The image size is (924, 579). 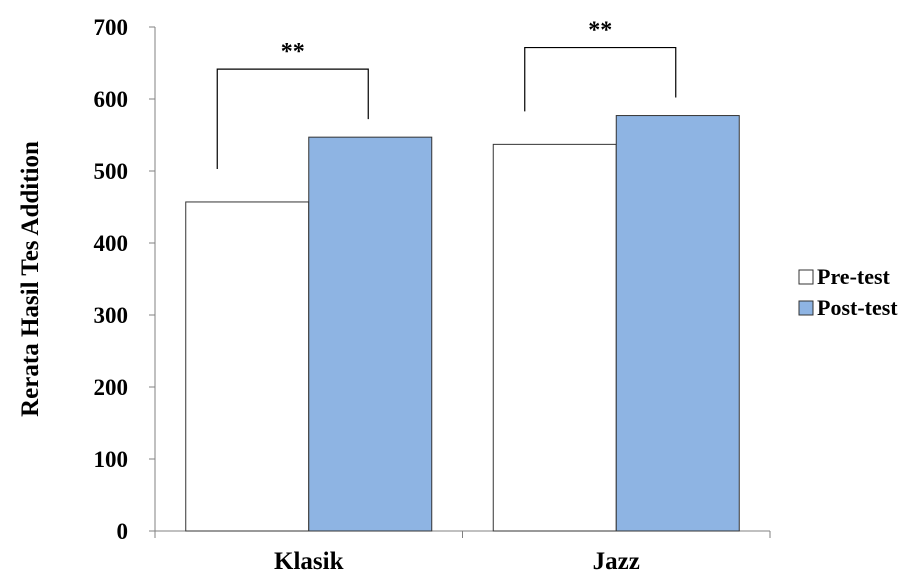 What do you see at coordinates (848, 292) in the screenshot?
I see `legend: Pre-test Post-test` at bounding box center [848, 292].